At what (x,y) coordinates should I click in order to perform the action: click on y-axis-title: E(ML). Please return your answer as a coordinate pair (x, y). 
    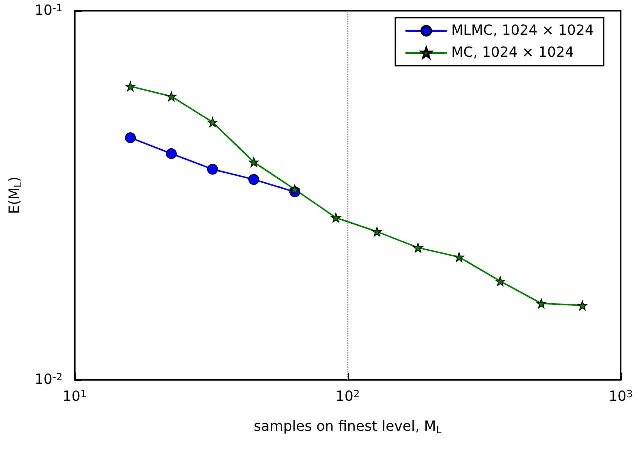
    Looking at the image, I should click on (15, 195).